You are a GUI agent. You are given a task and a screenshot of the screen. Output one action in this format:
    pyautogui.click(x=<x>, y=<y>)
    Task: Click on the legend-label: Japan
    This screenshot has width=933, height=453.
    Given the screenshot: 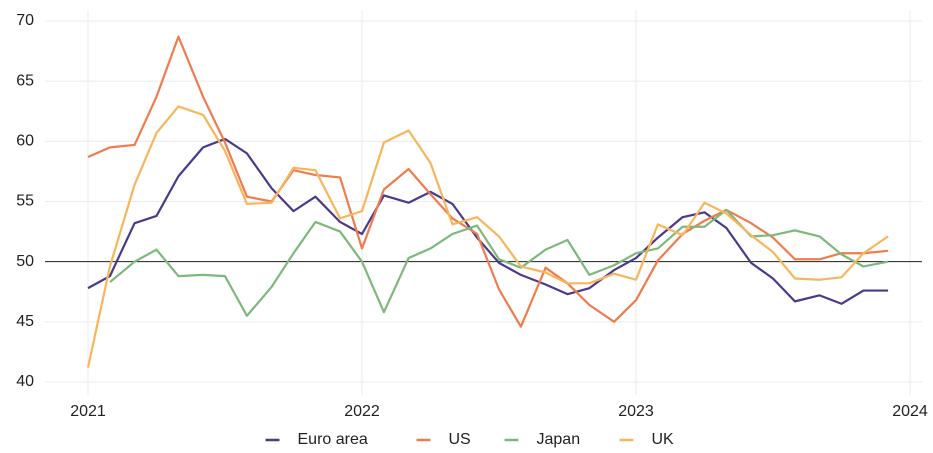 What is the action you would take?
    pyautogui.click(x=559, y=439)
    